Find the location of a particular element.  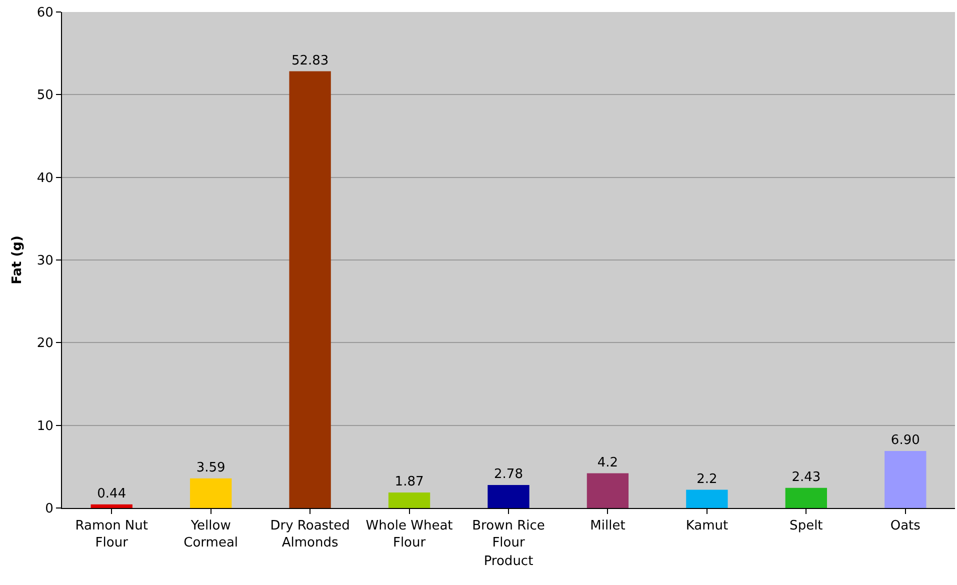

y-tick-label: 10 is located at coordinates (45, 426).